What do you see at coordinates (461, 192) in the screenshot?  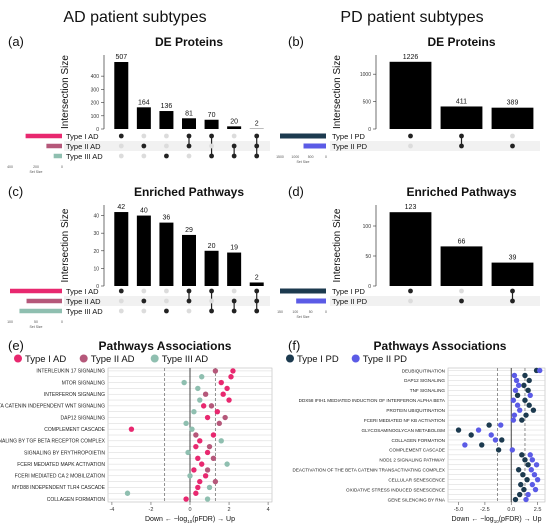 I see `panel-title: Enriched Pathways` at bounding box center [461, 192].